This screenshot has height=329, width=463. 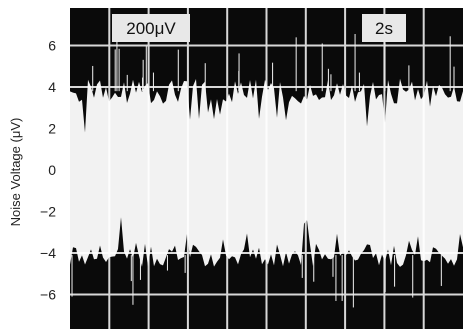 I want to click on y-tick-label: 4, so click(x=52, y=87).